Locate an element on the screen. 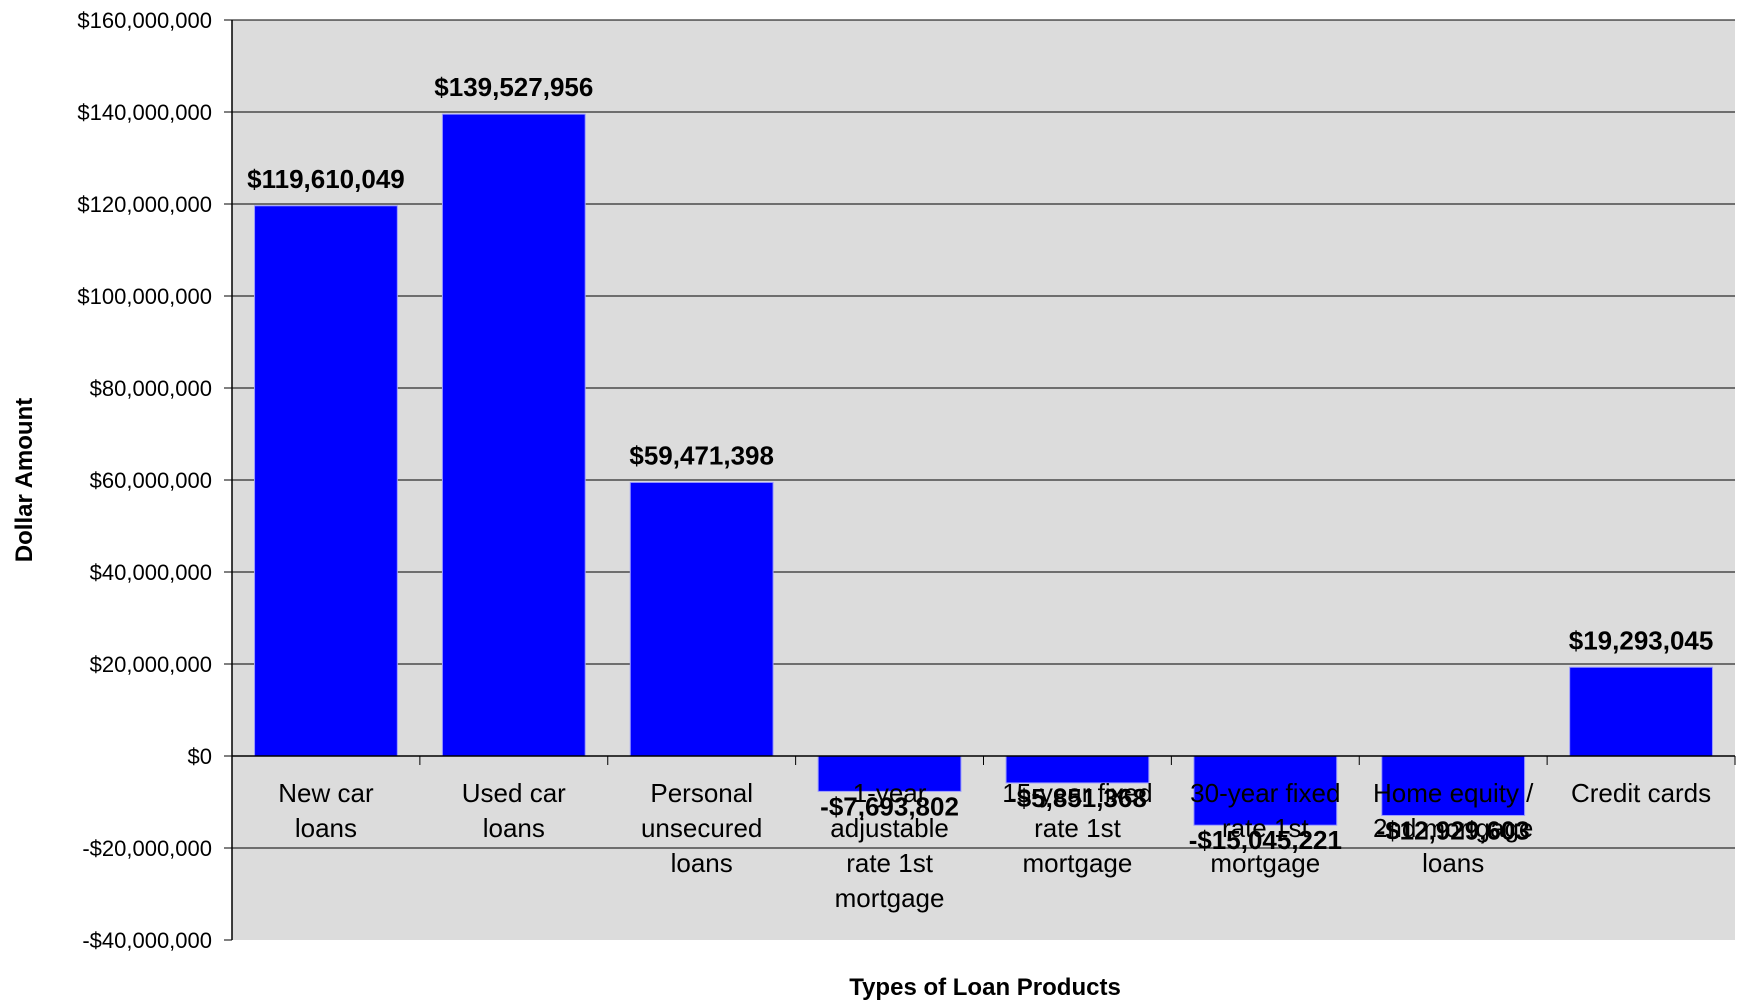 This screenshot has height=1001, width=1739. x-axis-title: Types of Loan Products is located at coordinates (985, 987).